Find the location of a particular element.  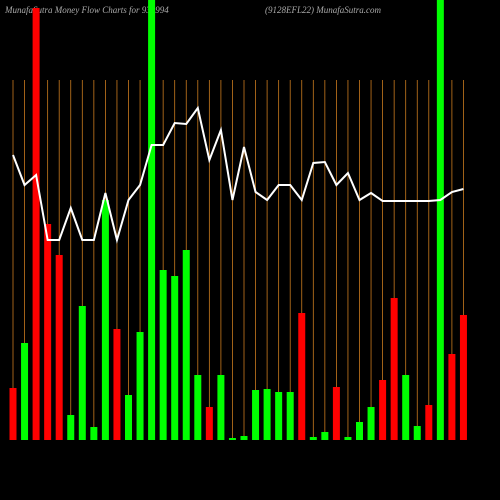

chart-subtitle: (9128EFL22) MunafaSutra.com is located at coordinates (323, 10).